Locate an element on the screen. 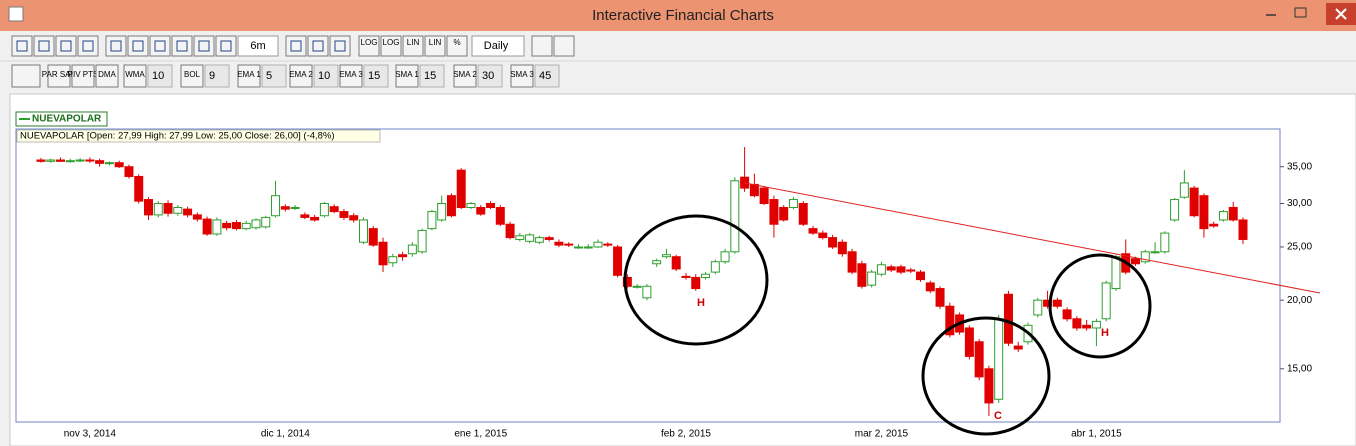  interval-select is located at coordinates (498, 46).